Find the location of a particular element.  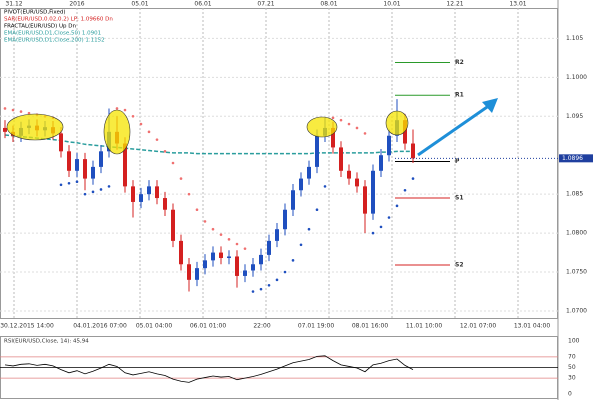

rsi-tick-label: 50 is located at coordinates (572, 367).